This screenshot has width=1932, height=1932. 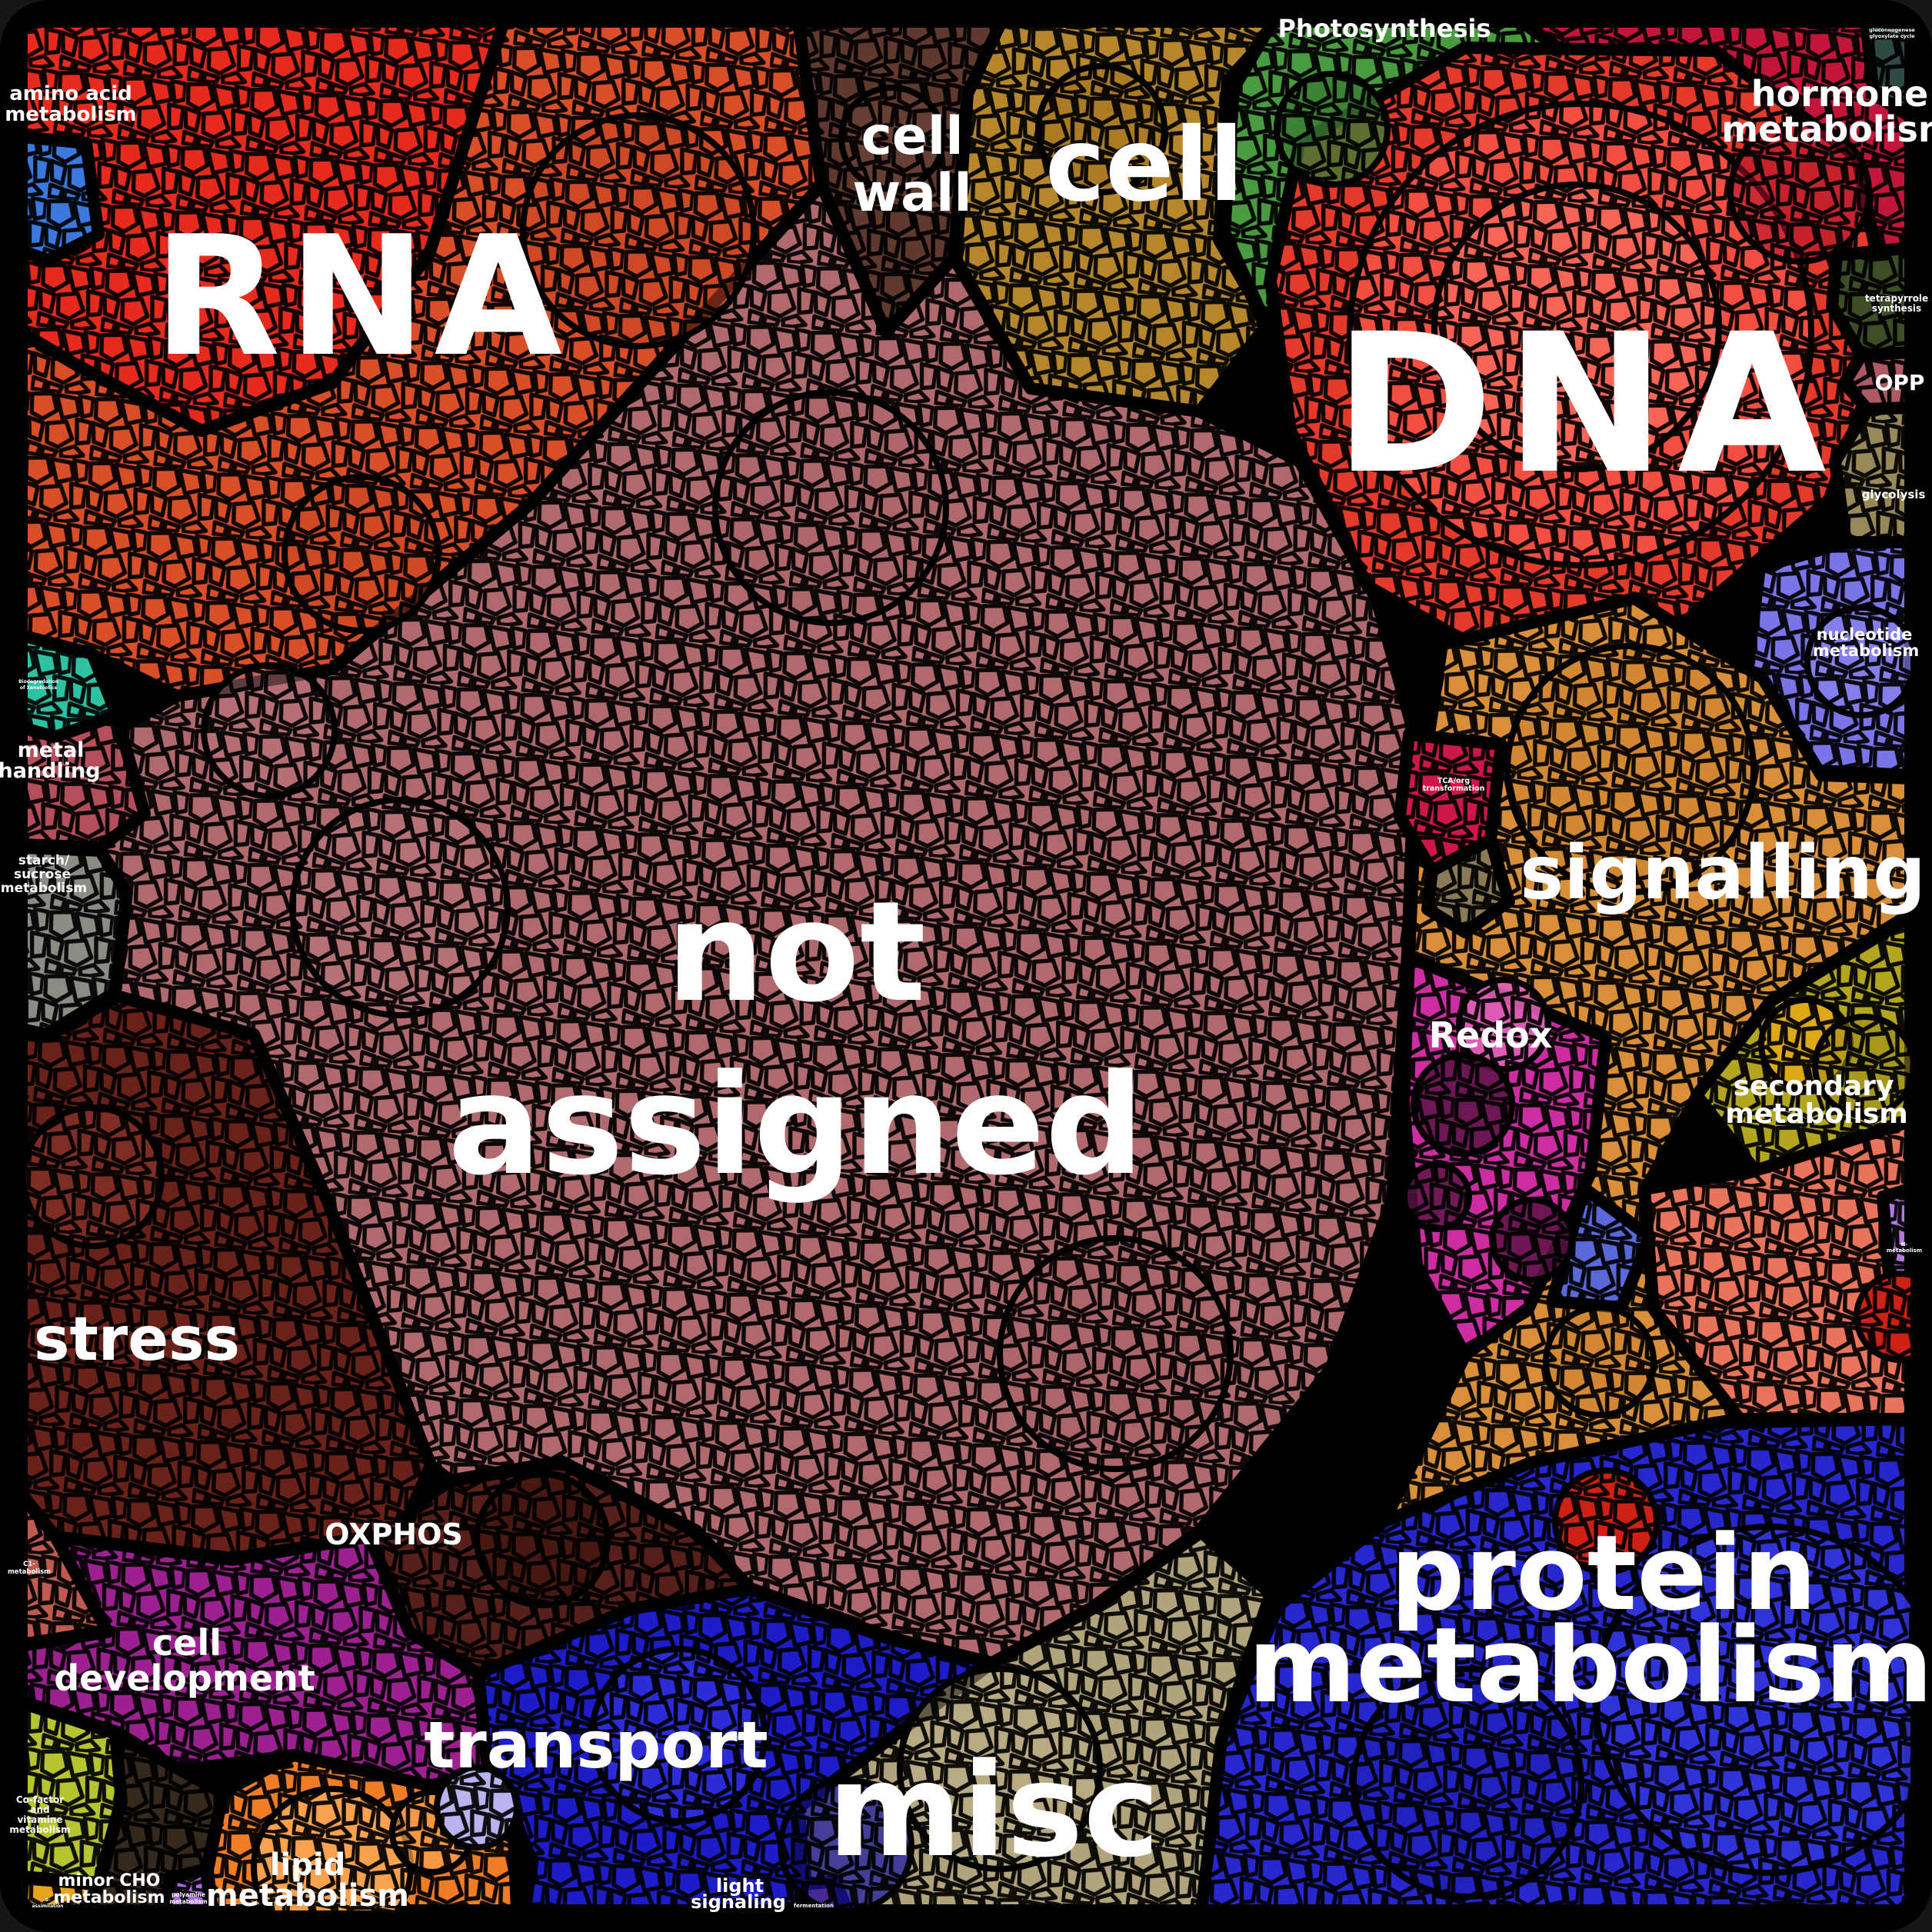 What do you see at coordinates (1604, 1573) in the screenshot?
I see `label-protein-metabolism: protein` at bounding box center [1604, 1573].